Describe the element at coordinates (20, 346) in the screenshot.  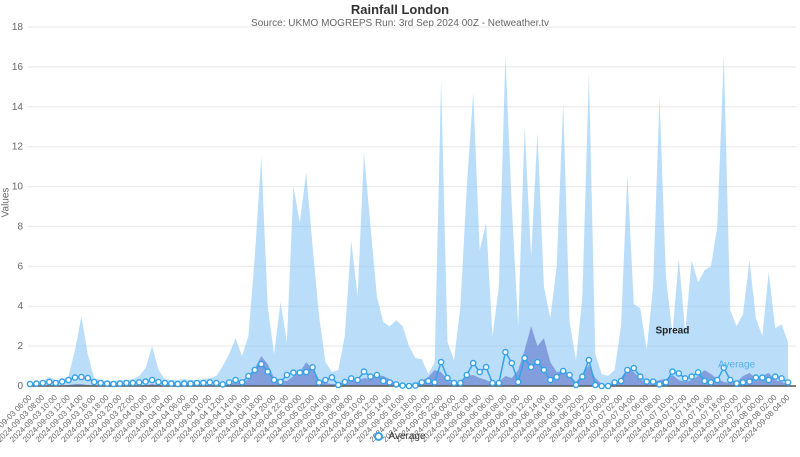
I see `svg-text: 2` at that location.